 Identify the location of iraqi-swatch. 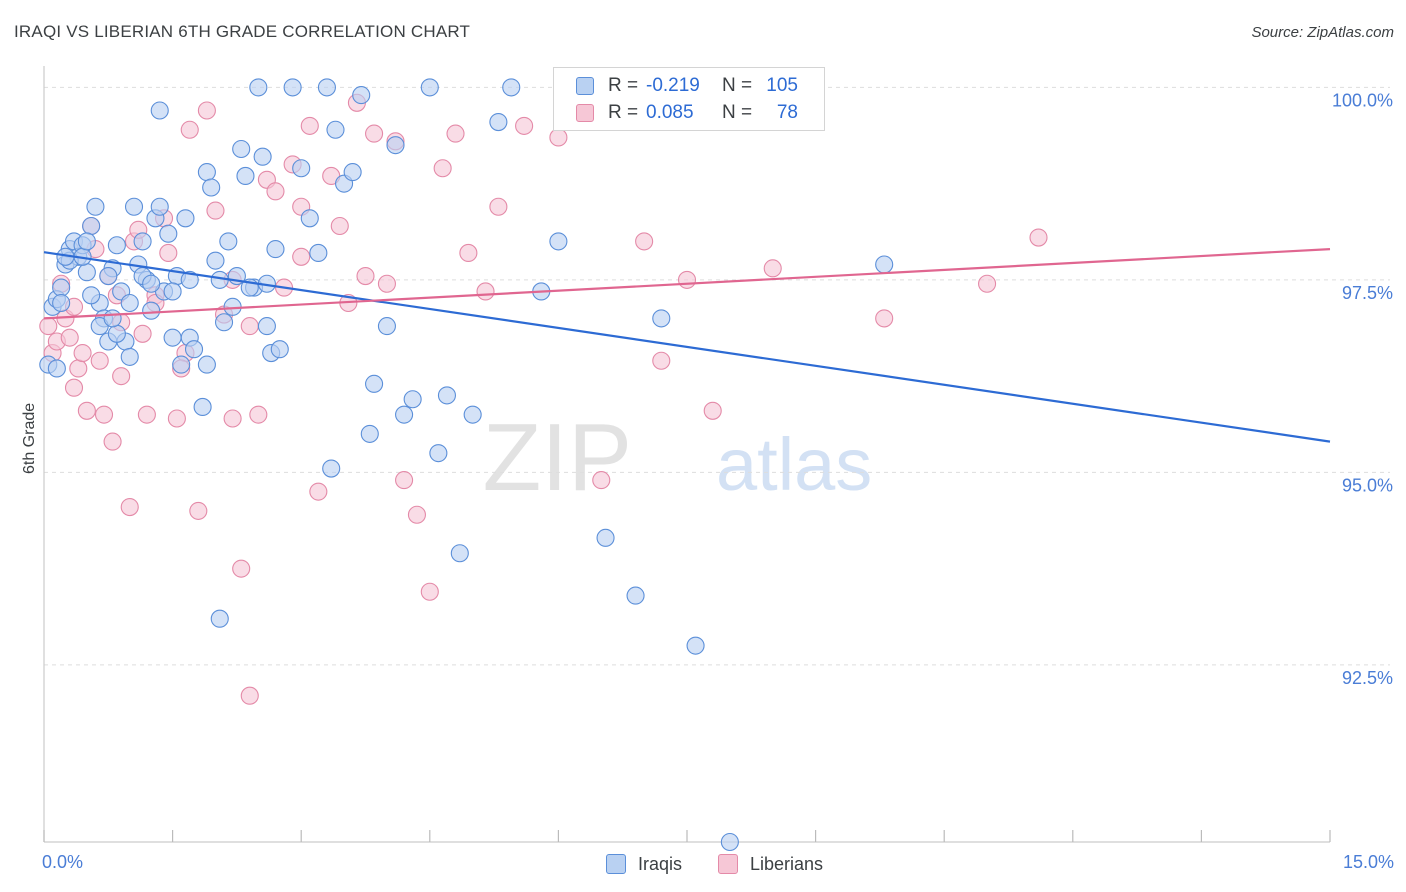
(585, 86).